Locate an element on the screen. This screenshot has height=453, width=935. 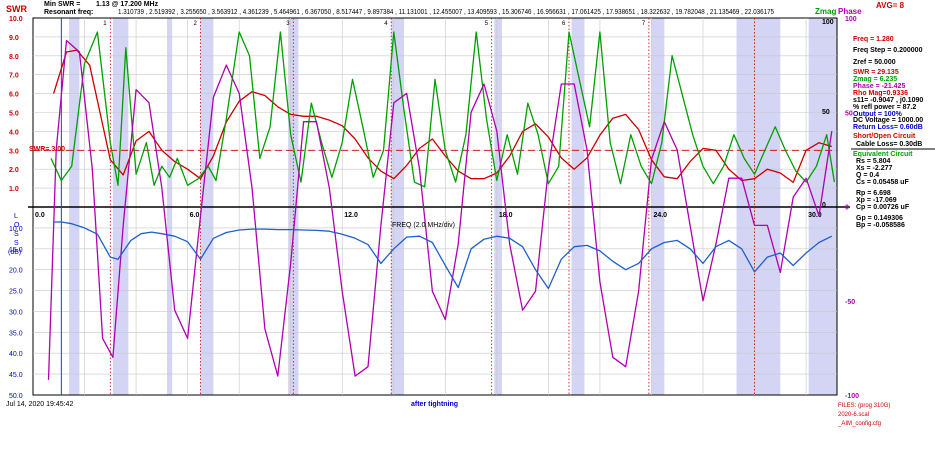
loss-title-db: (dB) is located at coordinates (14, 252).